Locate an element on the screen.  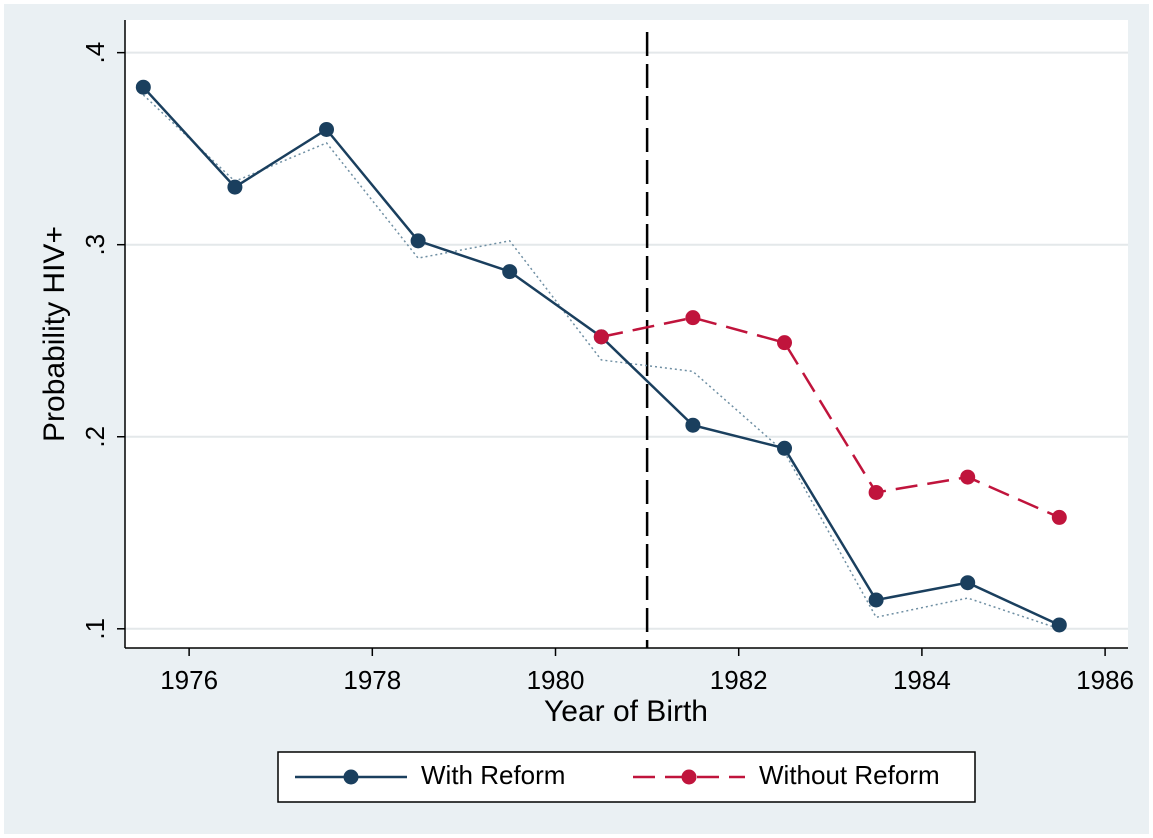
x-tick-label: 1980 is located at coordinates (556, 680).